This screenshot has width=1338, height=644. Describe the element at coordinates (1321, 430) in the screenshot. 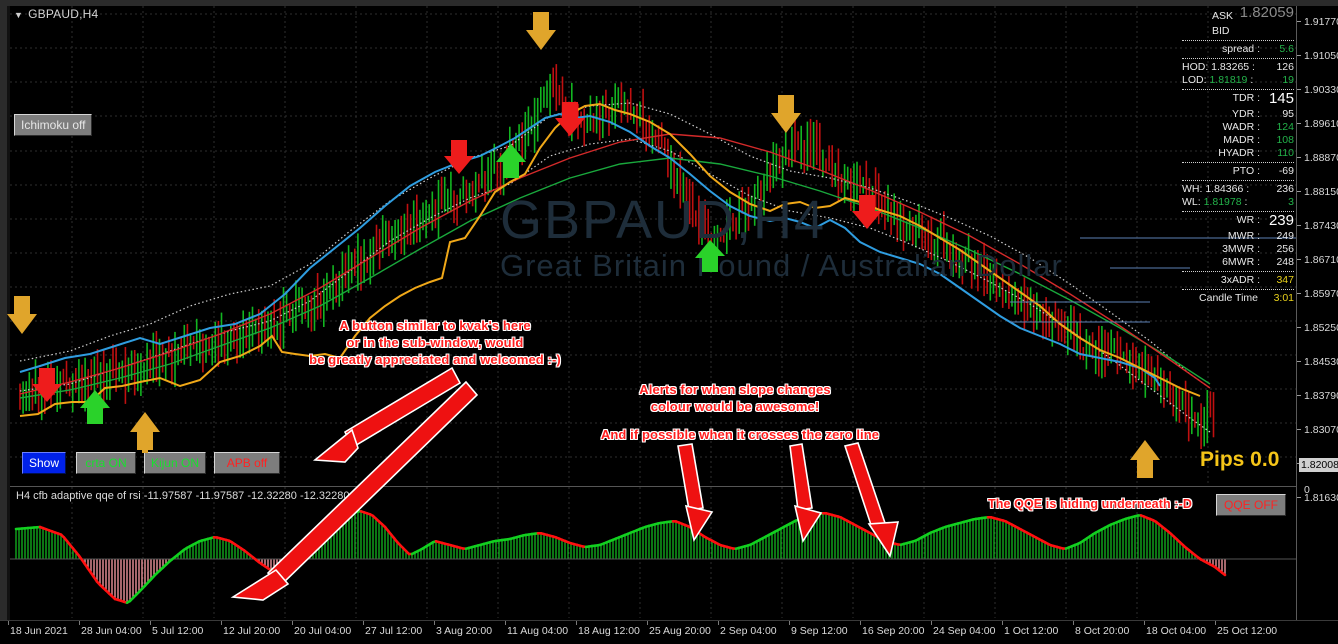

I see `price-tick-label: 1.83070` at that location.